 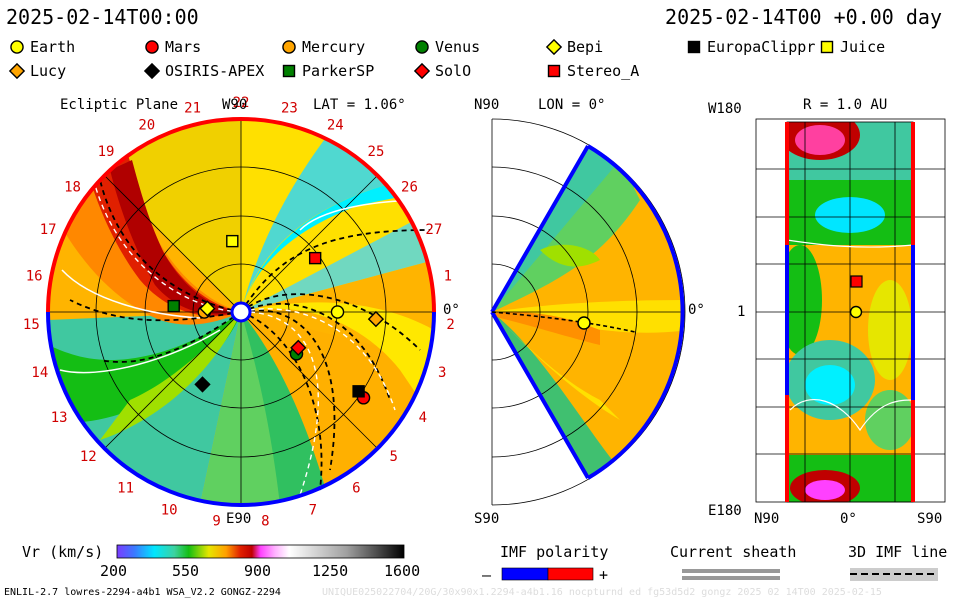 What do you see at coordinates (856, 312) in the screenshot?
I see `sphere-earth-marker` at bounding box center [856, 312].